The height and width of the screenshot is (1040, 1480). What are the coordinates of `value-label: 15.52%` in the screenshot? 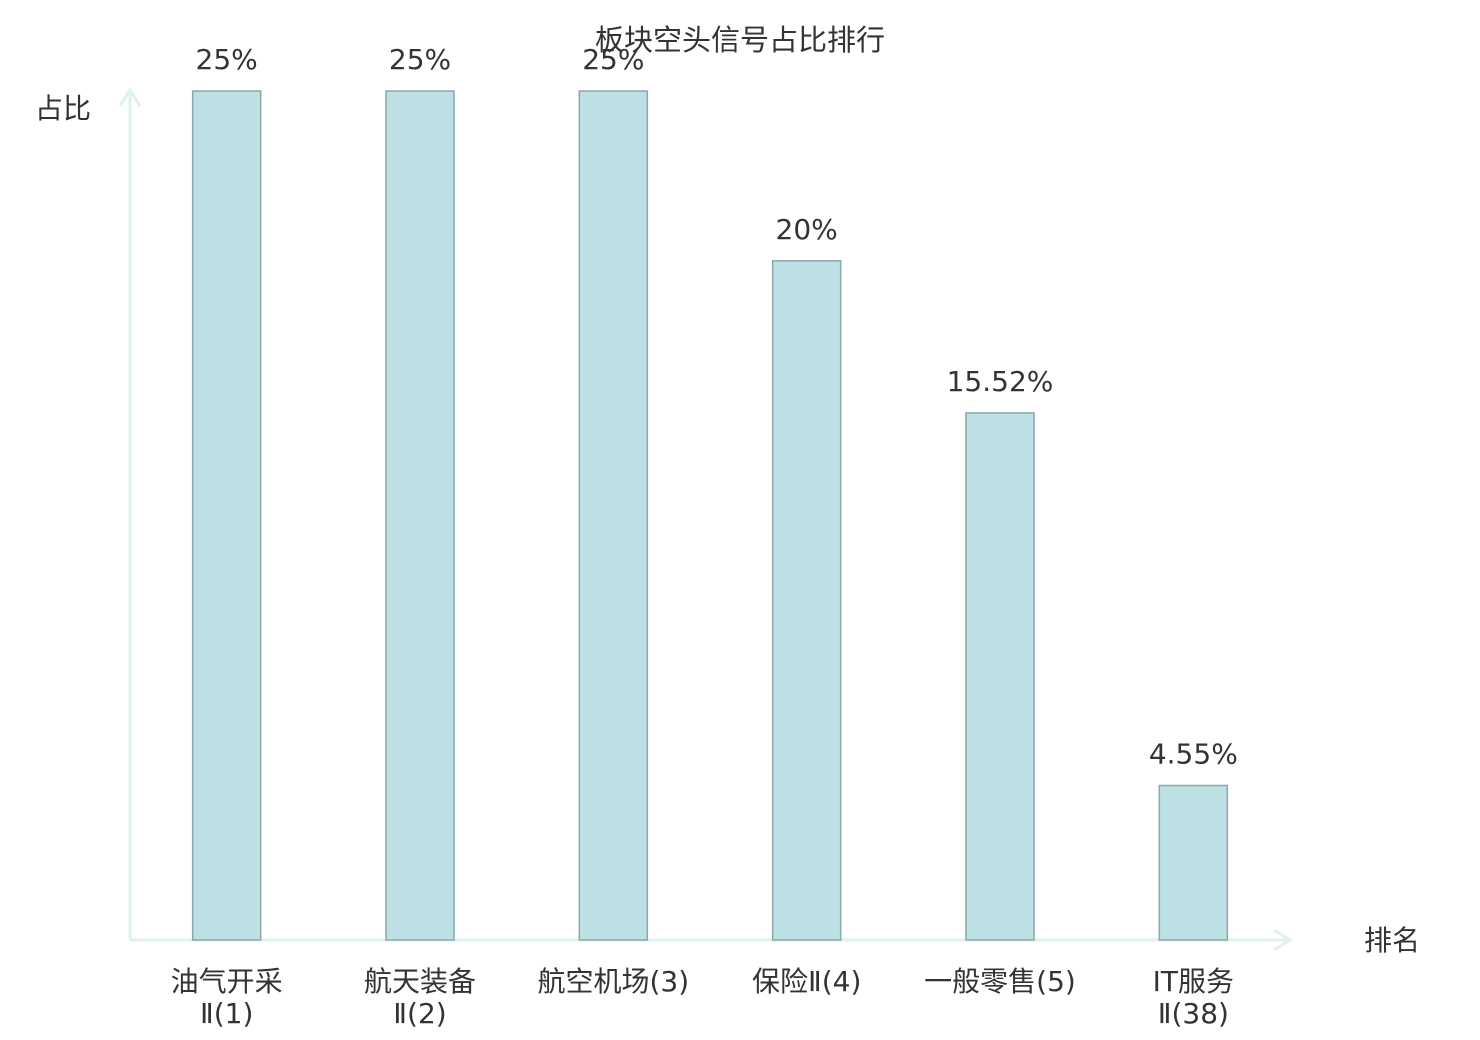 It's located at (1000, 381).